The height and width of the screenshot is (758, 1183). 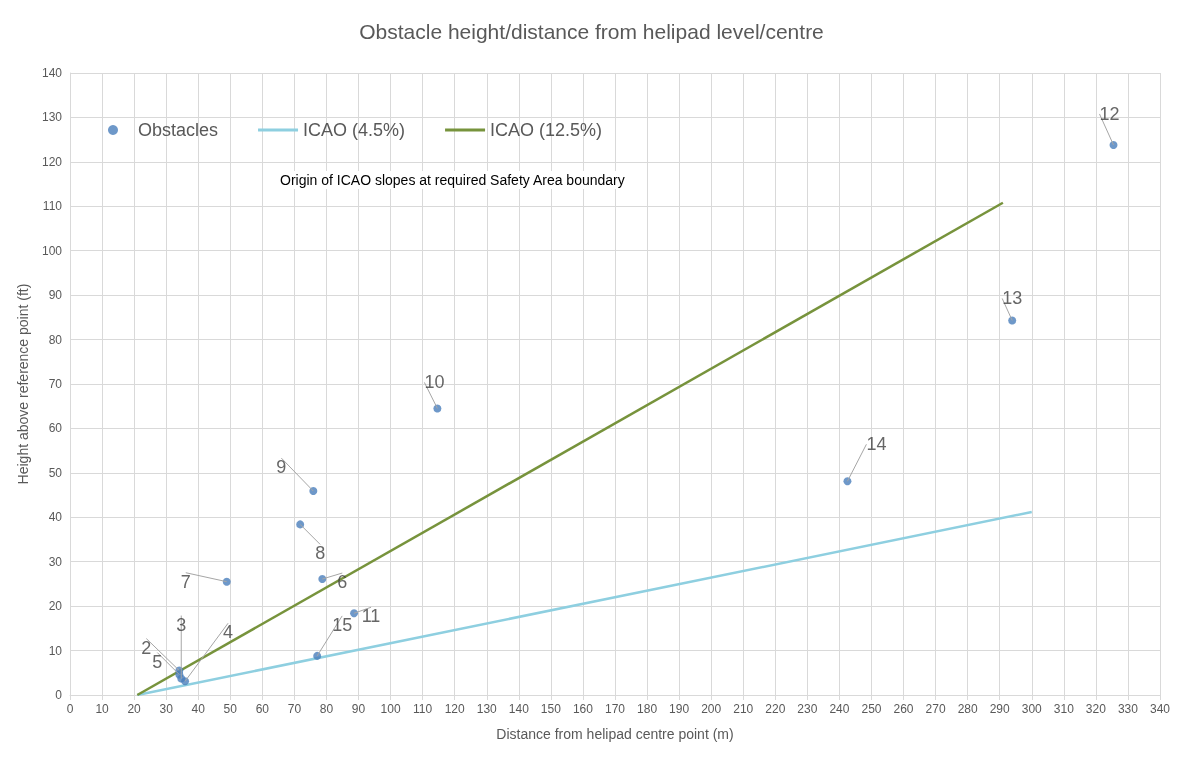 What do you see at coordinates (807, 709) in the screenshot?
I see `x-tick-label: 230` at bounding box center [807, 709].